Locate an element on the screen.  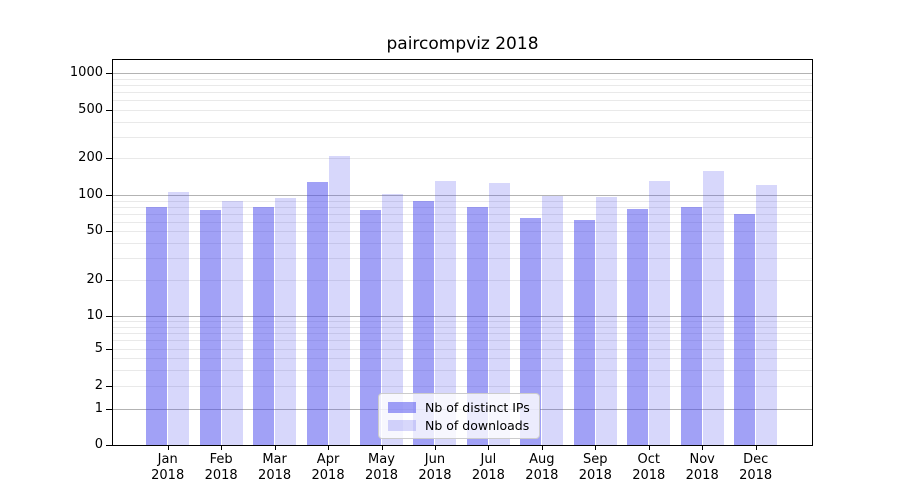
x-tick-label-oct: Oct 2018 is located at coordinates (649, 468).